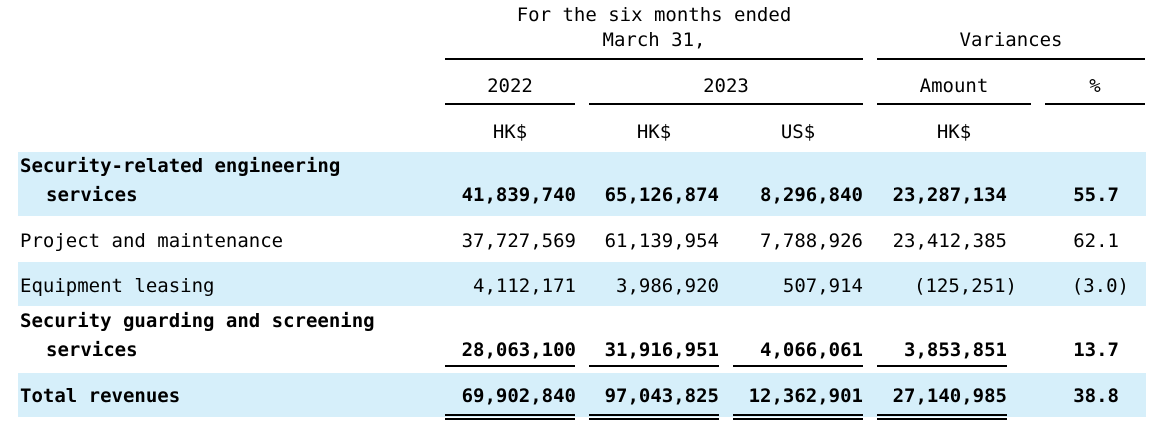 The image size is (1169, 432). Describe the element at coordinates (582, 284) in the screenshot. I see `row-band-equipment-leasing` at that location.